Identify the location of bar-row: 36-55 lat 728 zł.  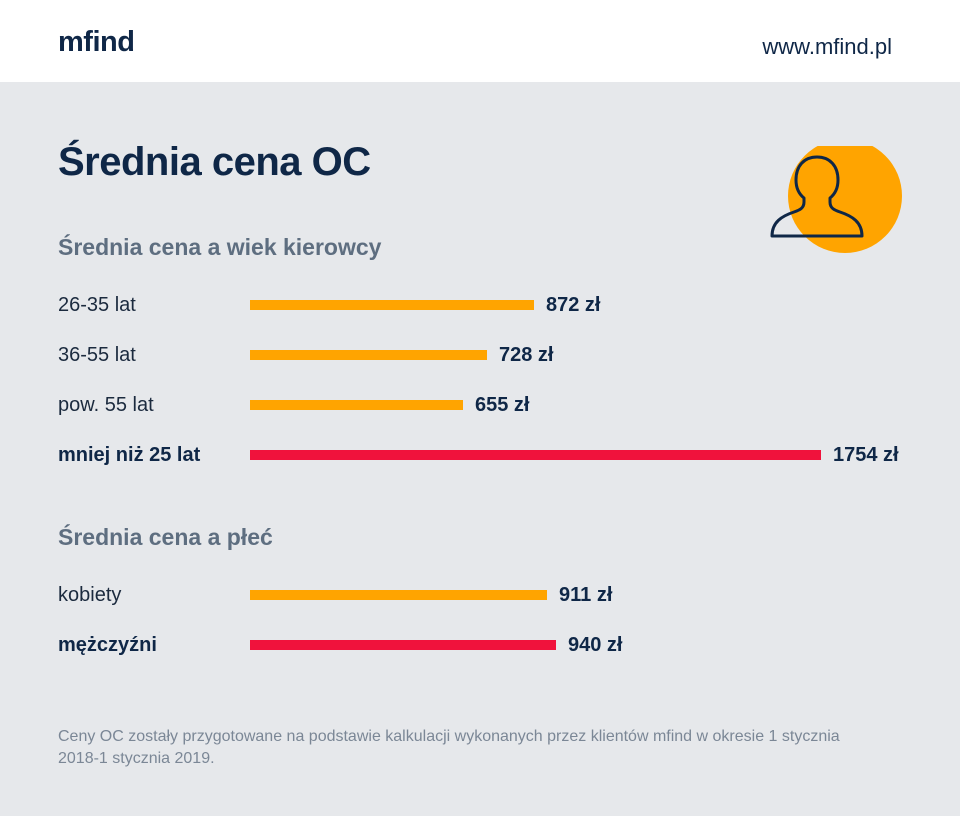
(480, 355).